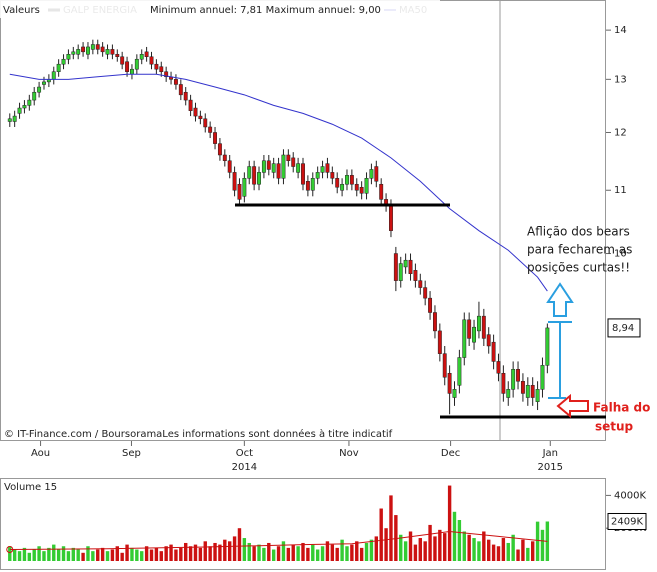  I want to click on y-tick-label: 13, so click(620, 79).